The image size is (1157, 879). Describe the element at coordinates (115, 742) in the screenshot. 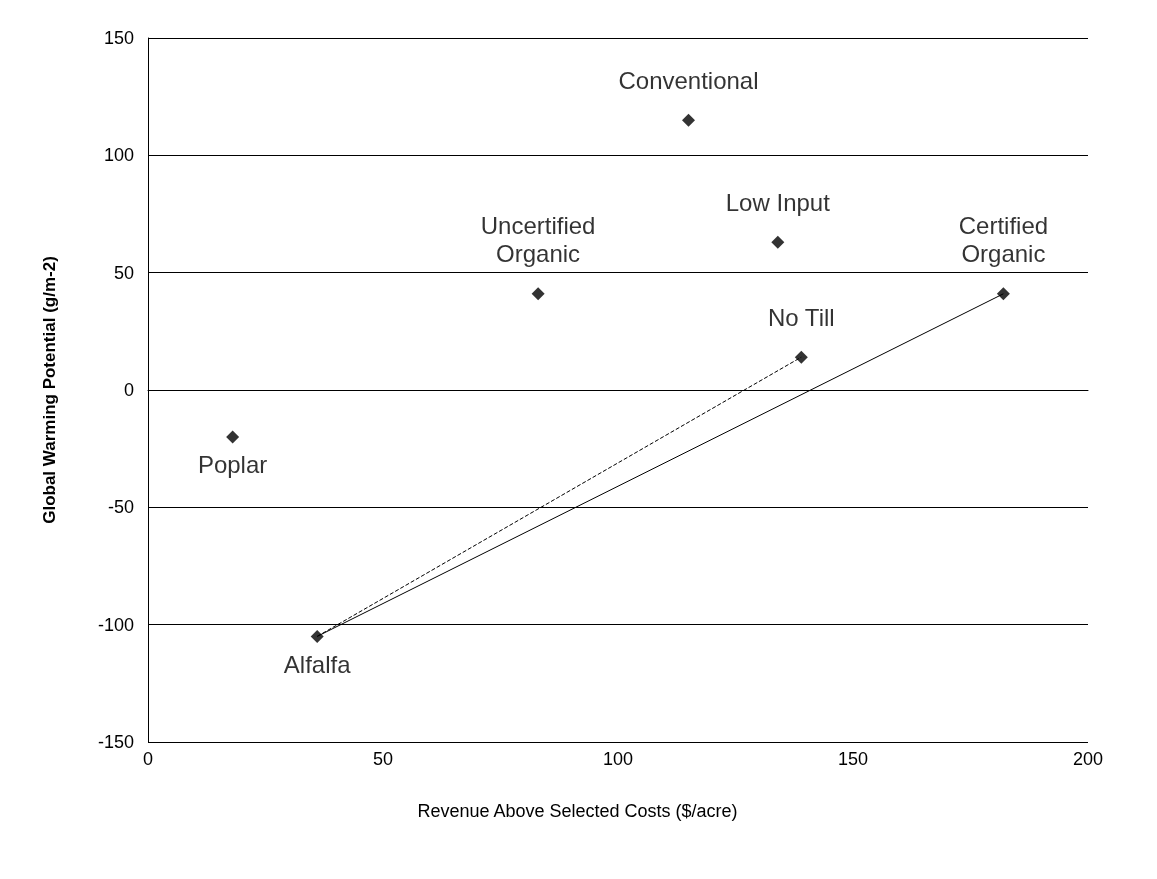

I see `y-tick-label: -150` at that location.